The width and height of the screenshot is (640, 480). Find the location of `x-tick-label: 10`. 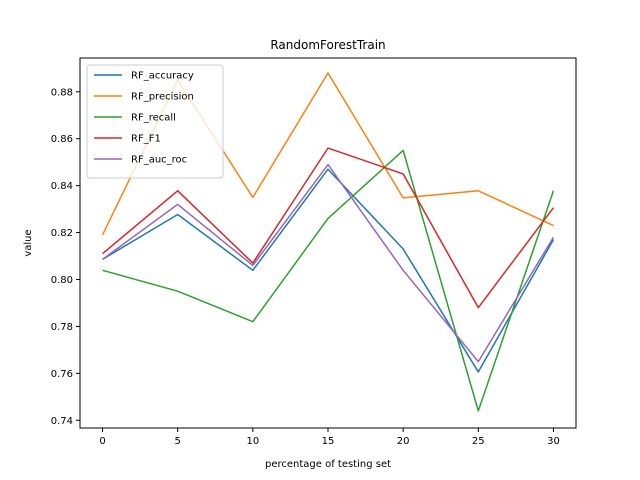

x-tick-label: 10 is located at coordinates (252, 441).